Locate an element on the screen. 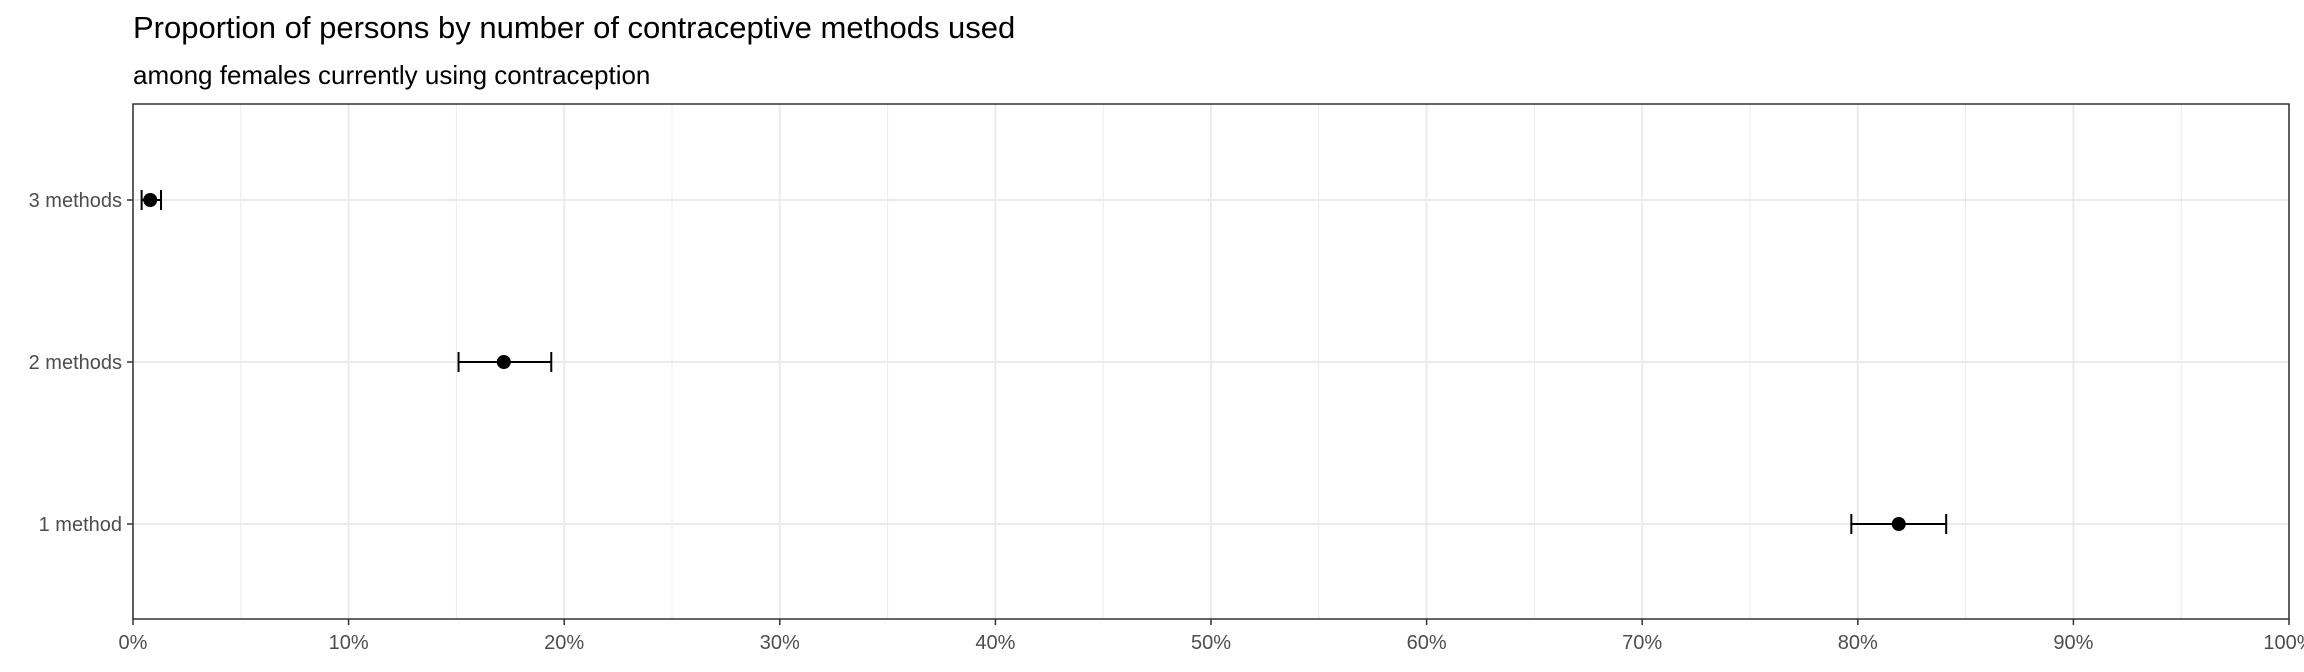  x-tick-label: 40% is located at coordinates (995, 643).